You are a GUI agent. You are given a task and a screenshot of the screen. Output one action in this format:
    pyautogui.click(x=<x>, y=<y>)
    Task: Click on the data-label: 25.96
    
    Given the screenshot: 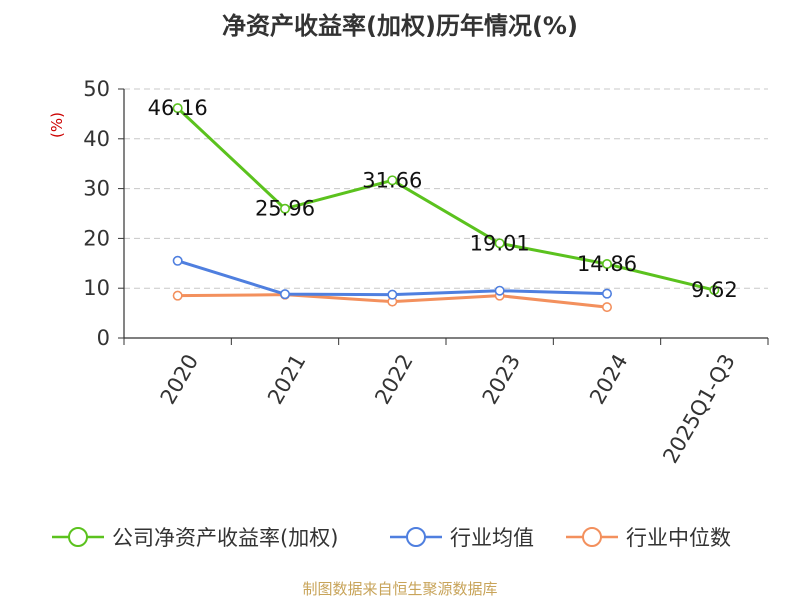 What is the action you would take?
    pyautogui.click(x=285, y=209)
    